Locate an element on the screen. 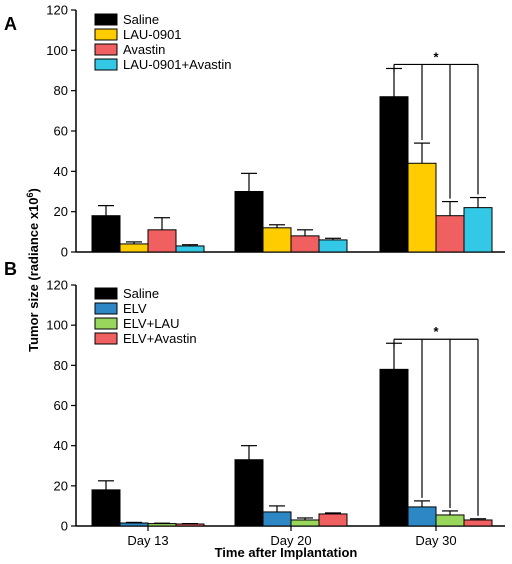 The width and height of the screenshot is (512, 564). y-axis-title-exponent: 6 is located at coordinates (30, 194).